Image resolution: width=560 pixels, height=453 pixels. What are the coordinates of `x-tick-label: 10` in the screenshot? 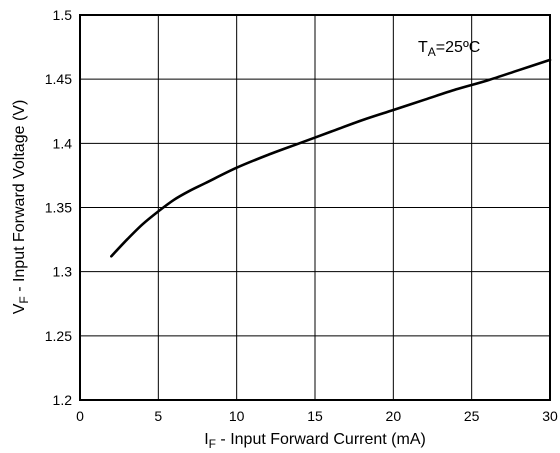 It's located at (237, 416).